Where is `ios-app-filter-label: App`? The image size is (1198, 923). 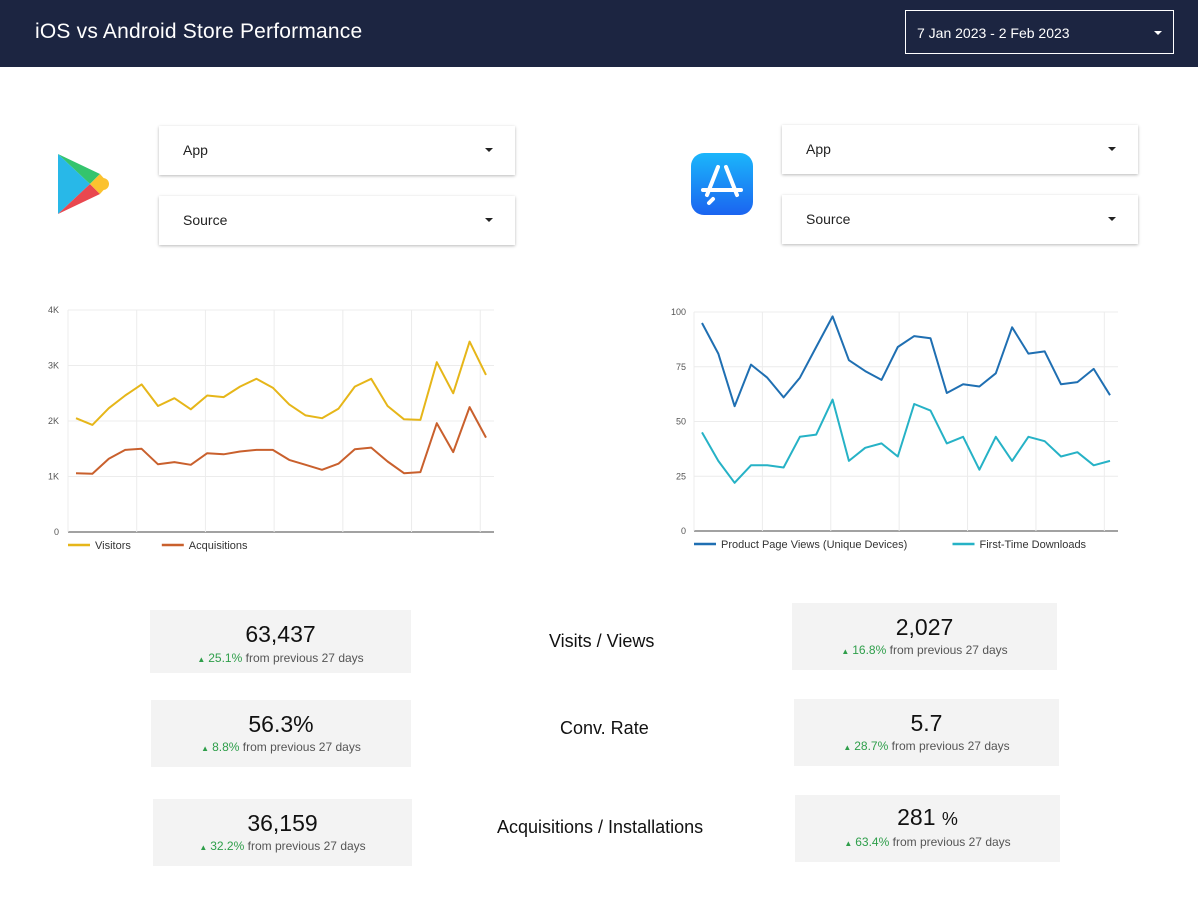
ios-app-filter-label: App is located at coordinates (818, 149).